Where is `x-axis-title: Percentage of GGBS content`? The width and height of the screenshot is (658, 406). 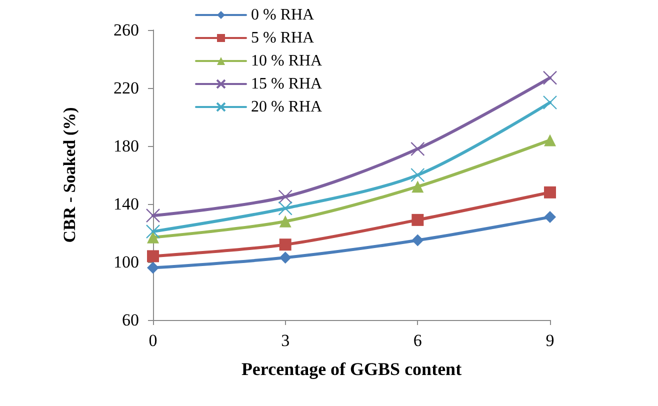
x-axis-title: Percentage of GGBS content is located at coordinates (351, 369).